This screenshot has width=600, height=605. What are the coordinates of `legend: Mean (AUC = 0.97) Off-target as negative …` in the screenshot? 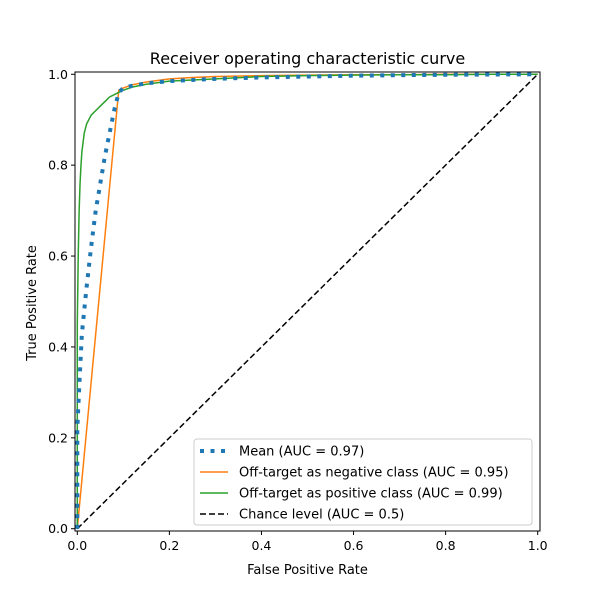 It's located at (363, 482).